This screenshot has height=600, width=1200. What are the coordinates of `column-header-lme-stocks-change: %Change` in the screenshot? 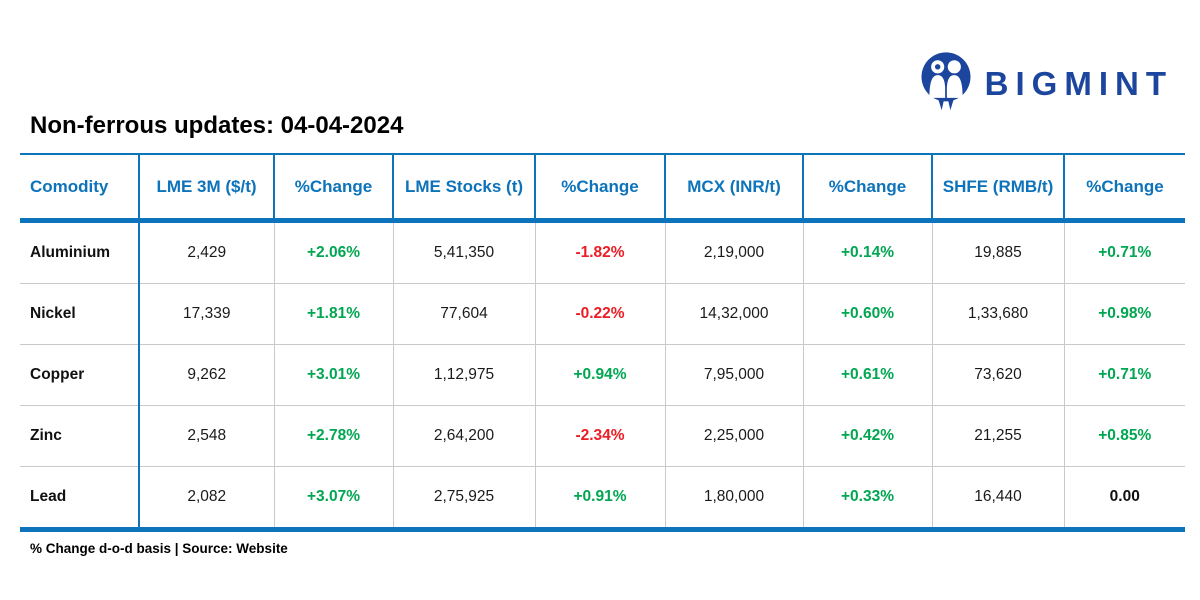 It's located at (599, 188).